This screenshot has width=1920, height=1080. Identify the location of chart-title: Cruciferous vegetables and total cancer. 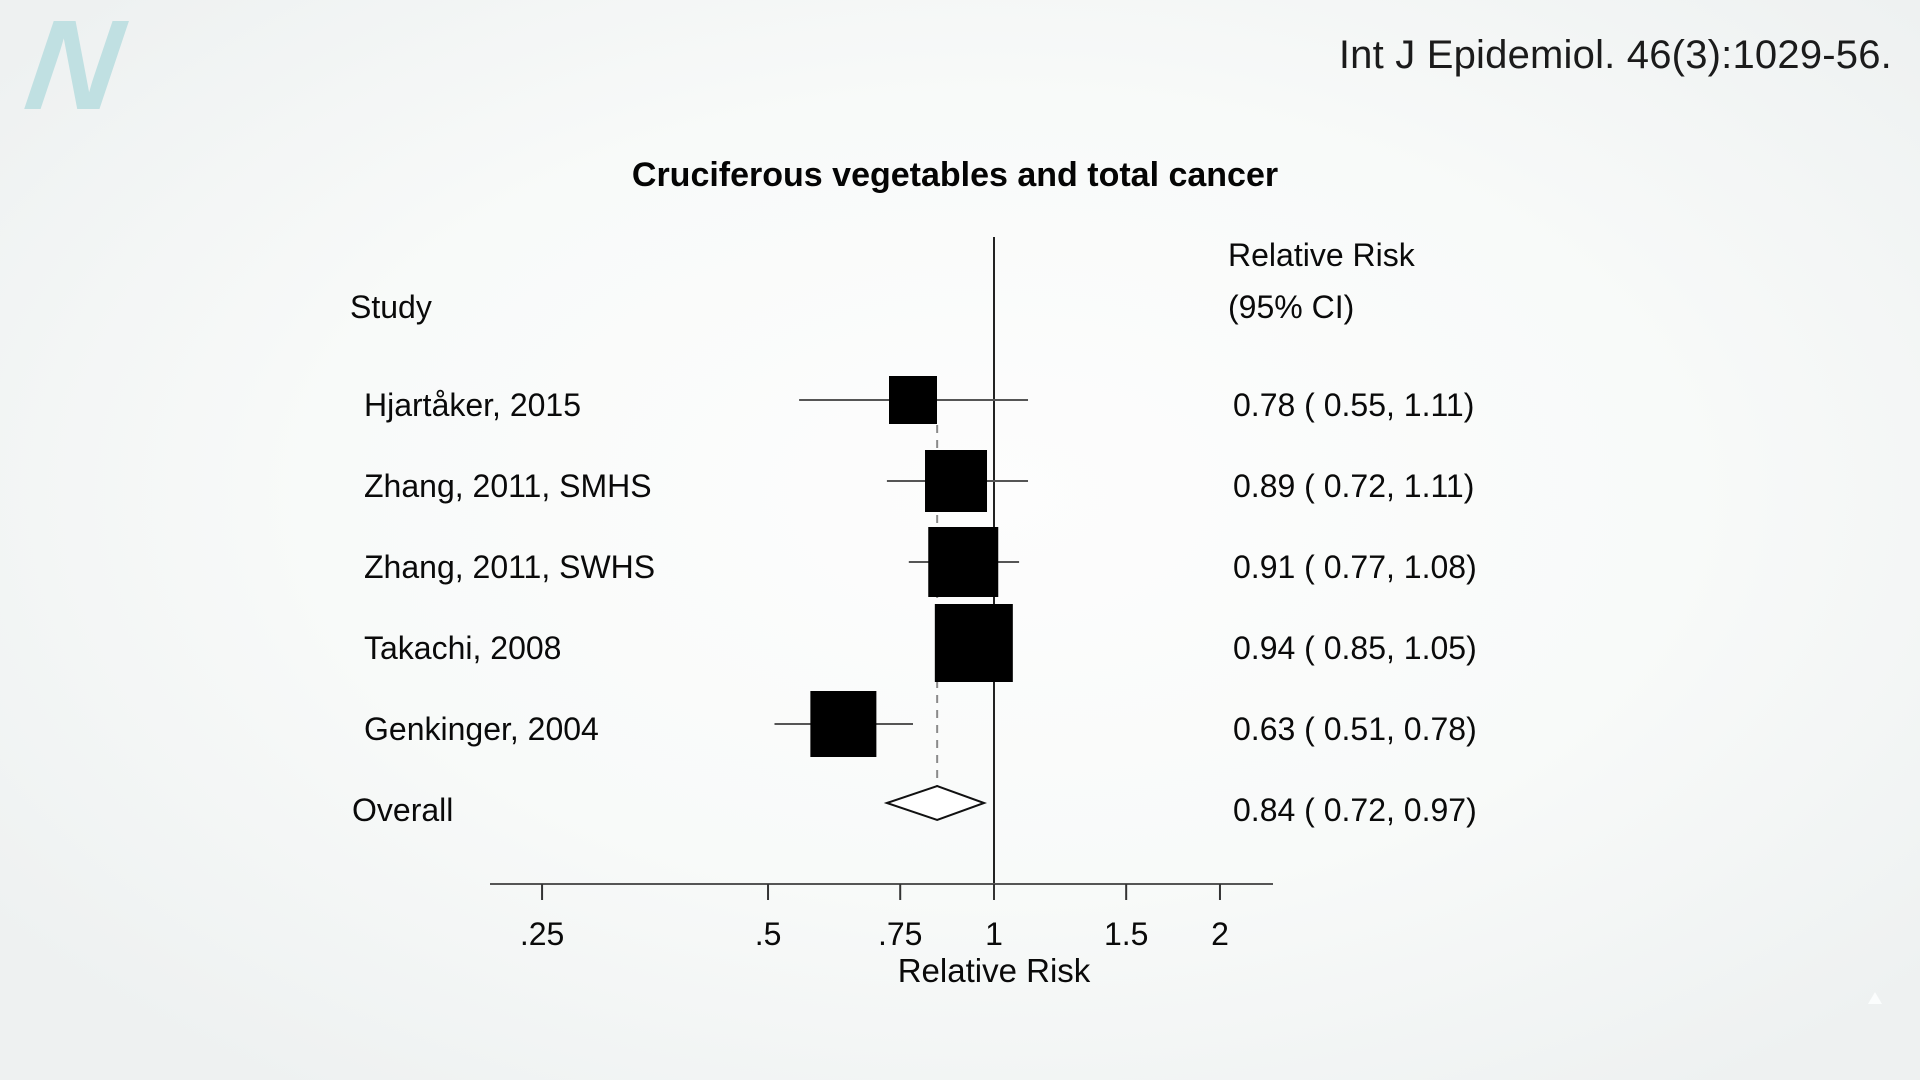
(955, 175).